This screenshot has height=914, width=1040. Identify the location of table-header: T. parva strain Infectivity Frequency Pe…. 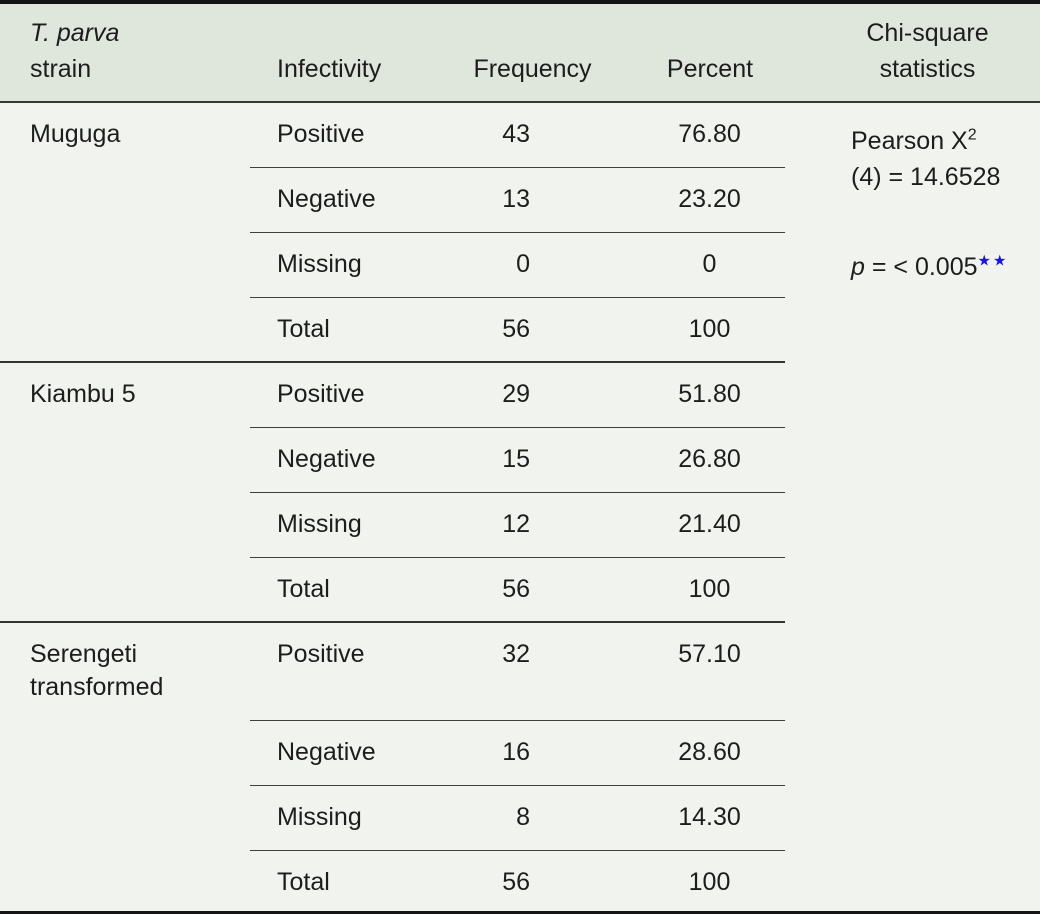
(520, 53).